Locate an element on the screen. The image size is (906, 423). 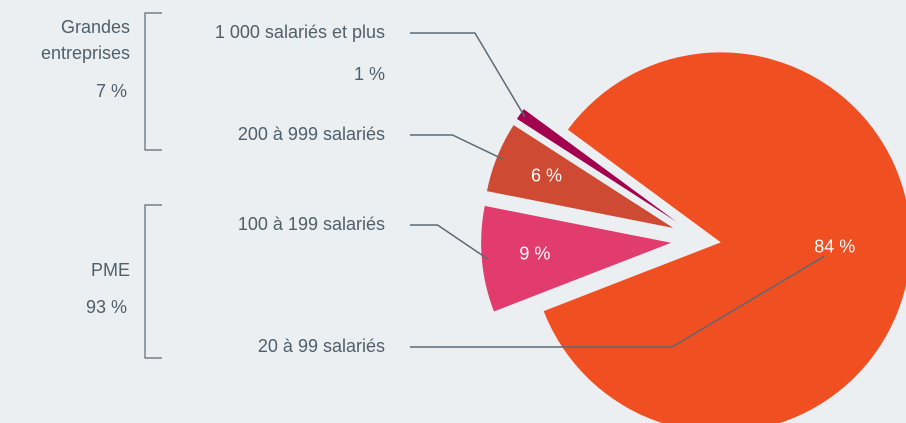
value-label: 6 % is located at coordinates (546, 176).